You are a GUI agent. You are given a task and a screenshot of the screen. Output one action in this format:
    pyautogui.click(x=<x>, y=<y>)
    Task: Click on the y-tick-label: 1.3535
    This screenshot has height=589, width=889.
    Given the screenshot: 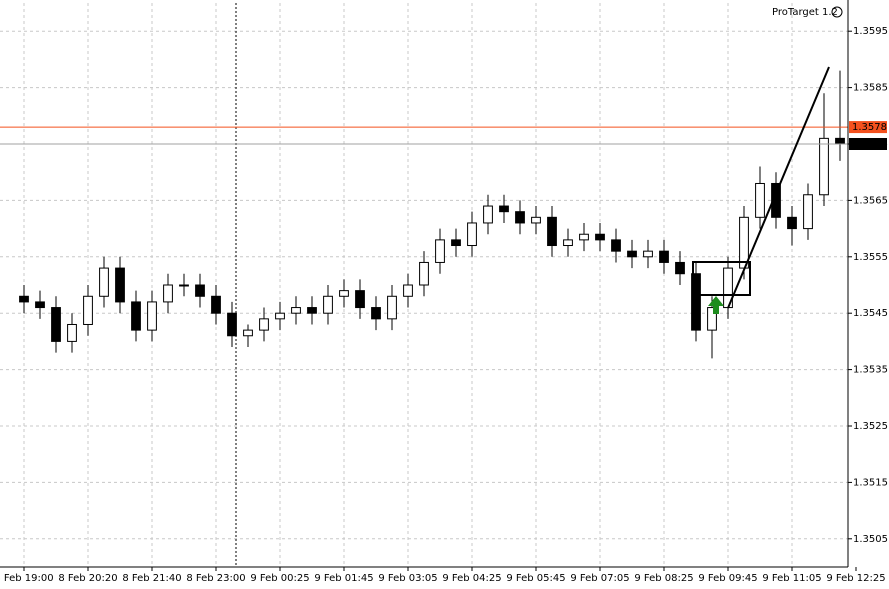 What is the action you would take?
    pyautogui.click(x=870, y=370)
    